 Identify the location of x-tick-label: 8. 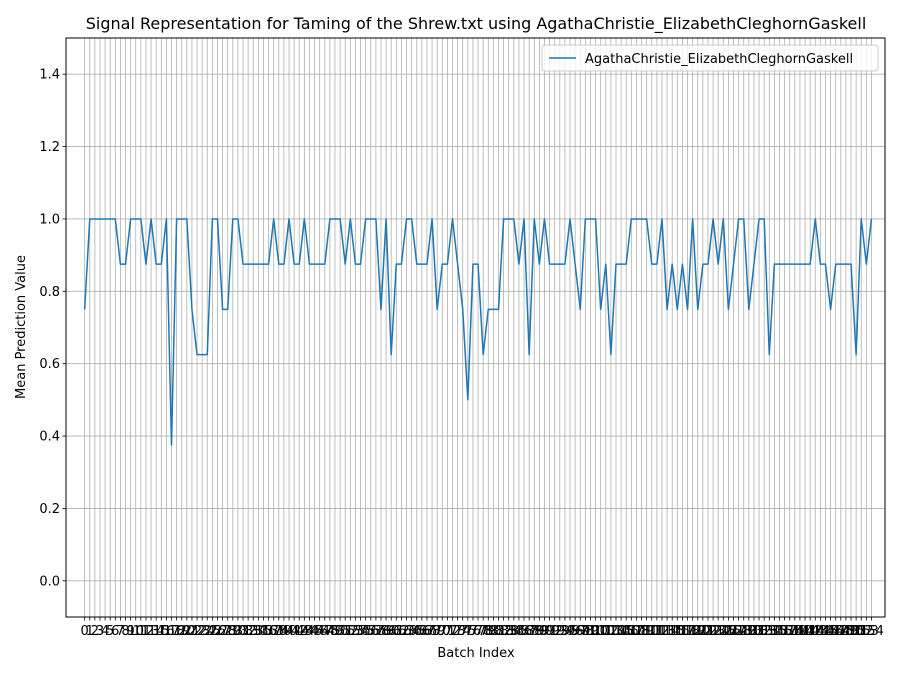
(125, 631).